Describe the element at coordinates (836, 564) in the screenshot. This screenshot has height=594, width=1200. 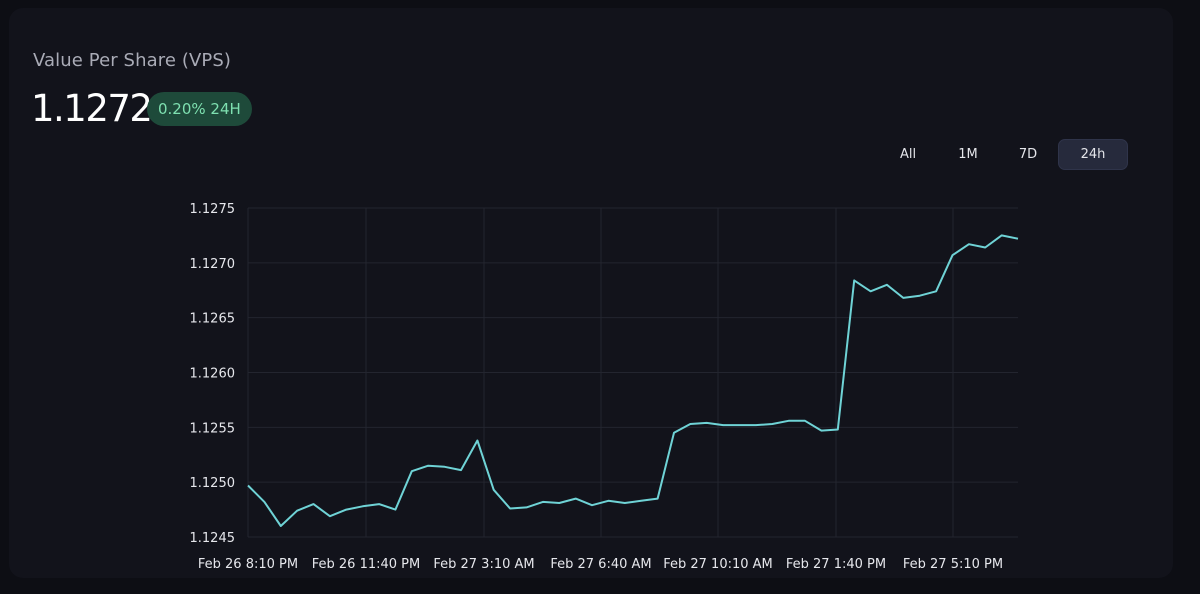
I see `x-tick-label: Feb 27 1:40 PM` at that location.